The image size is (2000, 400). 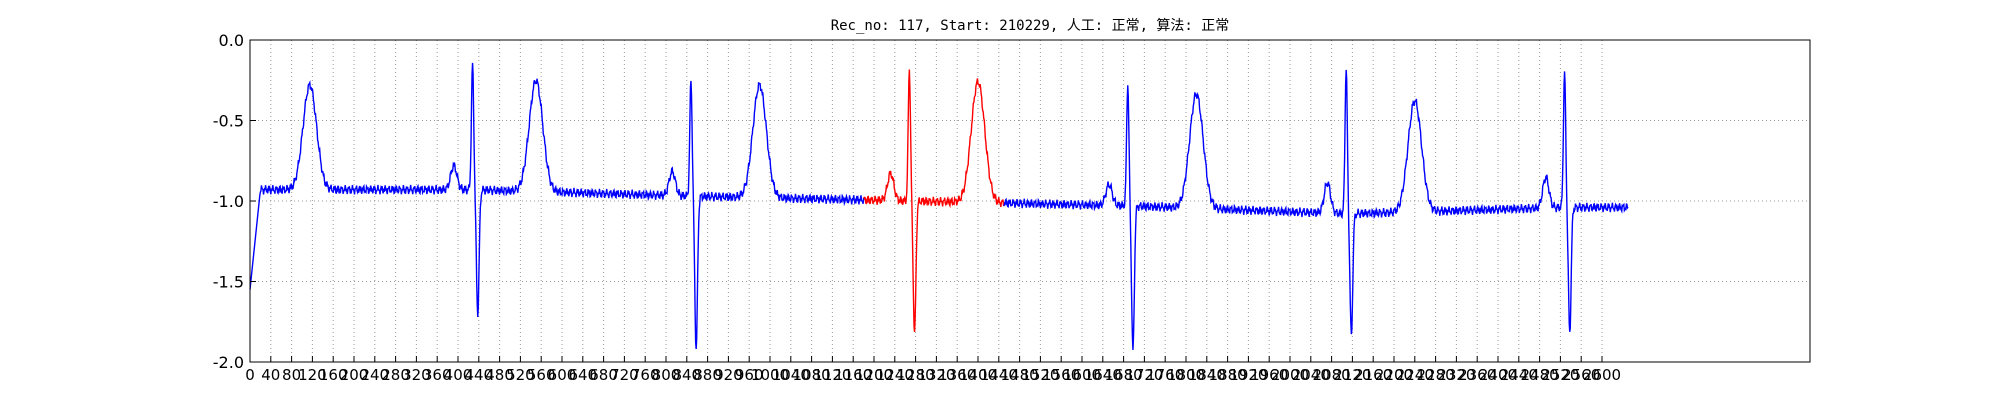 What do you see at coordinates (231, 40) in the screenshot?
I see `y-tick-label: 0.0` at bounding box center [231, 40].